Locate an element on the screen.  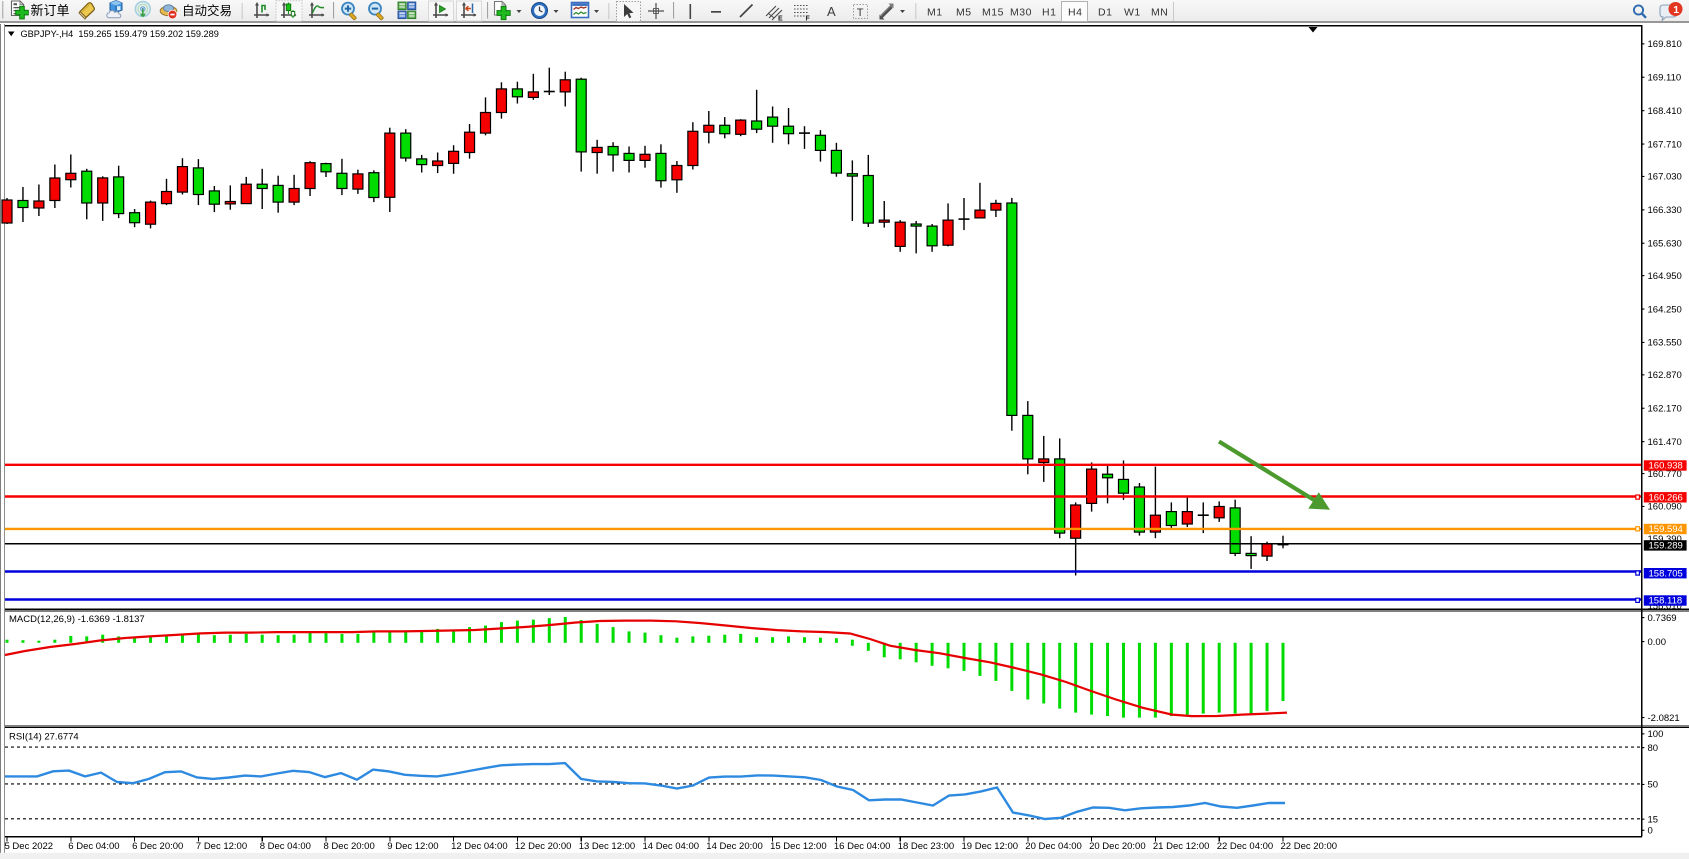
svg-text: 158.705 is located at coordinates (1666, 573).